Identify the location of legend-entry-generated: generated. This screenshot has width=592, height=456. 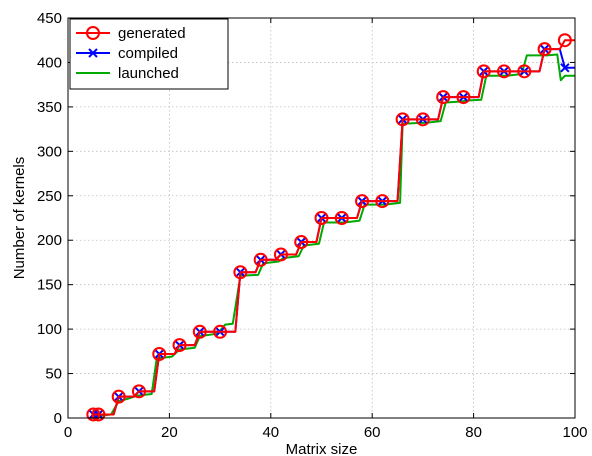
(131, 33).